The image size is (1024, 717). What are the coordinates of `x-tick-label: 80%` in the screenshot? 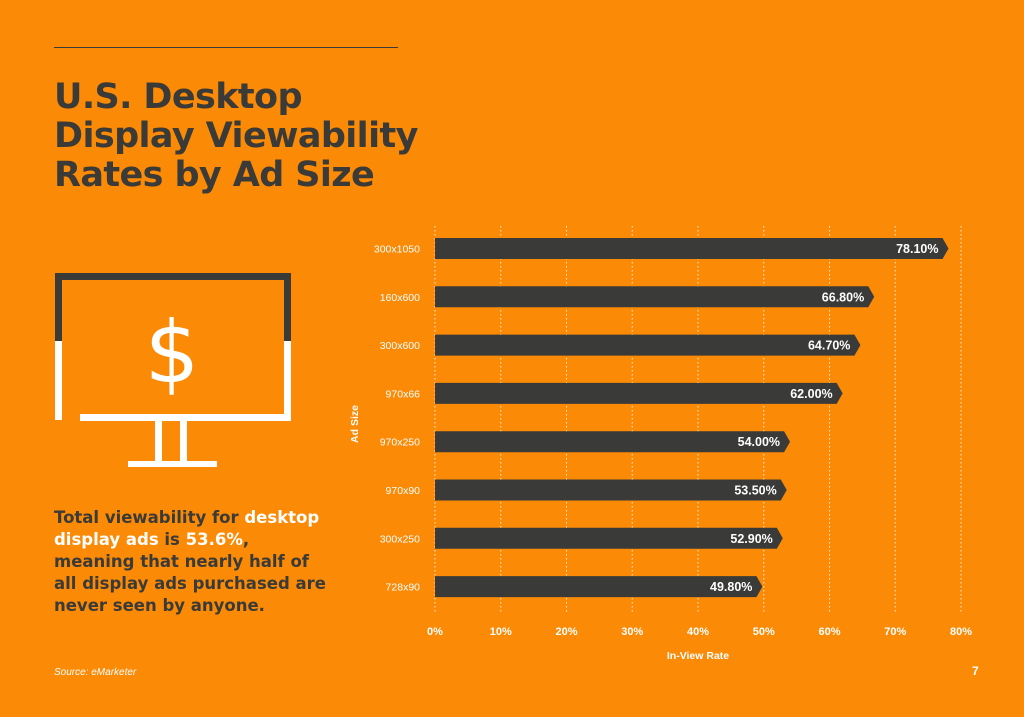 It's located at (961, 632).